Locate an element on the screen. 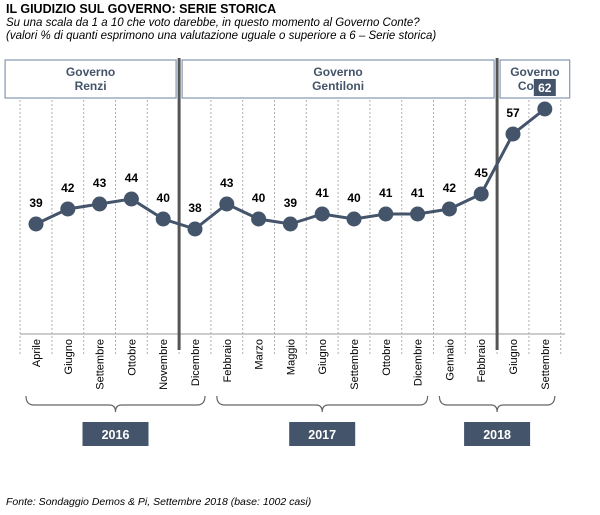 The height and width of the screenshot is (515, 600). year-label: 2018 is located at coordinates (497, 435).